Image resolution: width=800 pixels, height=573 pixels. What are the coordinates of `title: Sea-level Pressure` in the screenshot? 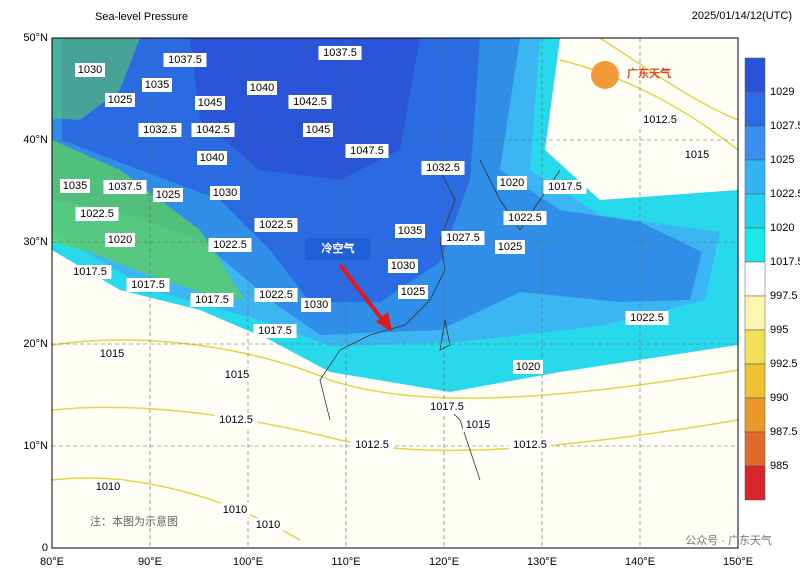 It's located at (141, 17).